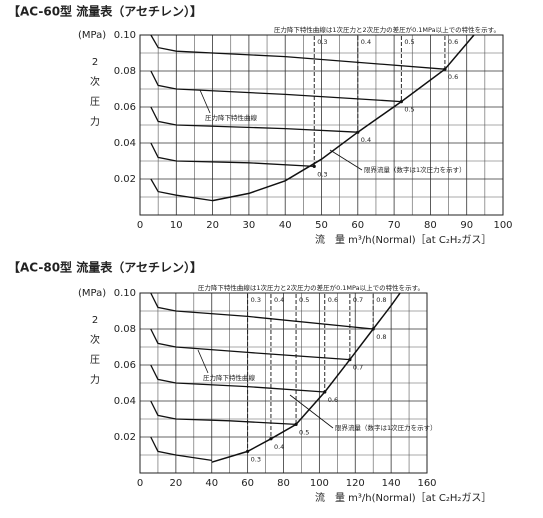 This screenshot has height=518, width=543. I want to click on x-tick-label: 50, so click(321, 225).